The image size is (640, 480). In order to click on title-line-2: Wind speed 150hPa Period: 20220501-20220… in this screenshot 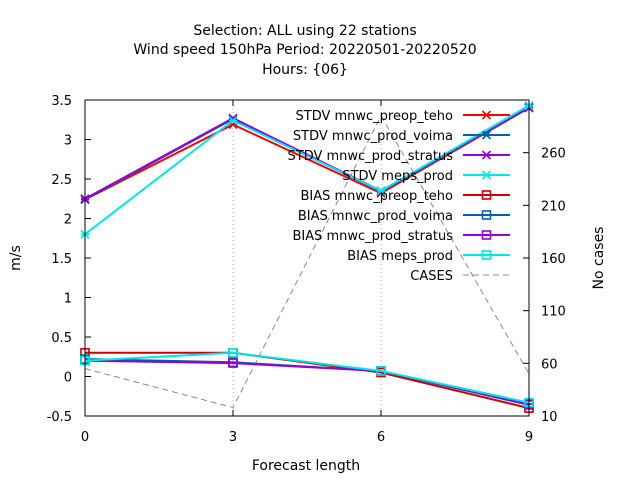, I will do `click(304, 50)`.